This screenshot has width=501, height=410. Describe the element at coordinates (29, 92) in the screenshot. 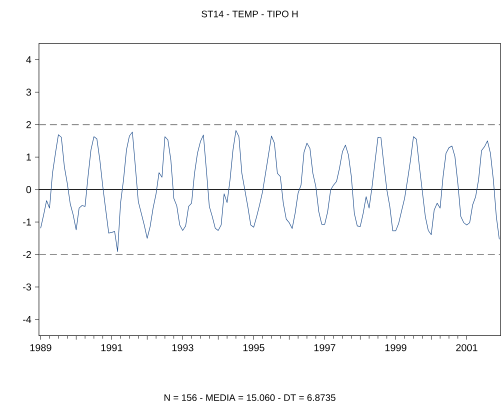

I see `y-tick-label: 3` at that location.